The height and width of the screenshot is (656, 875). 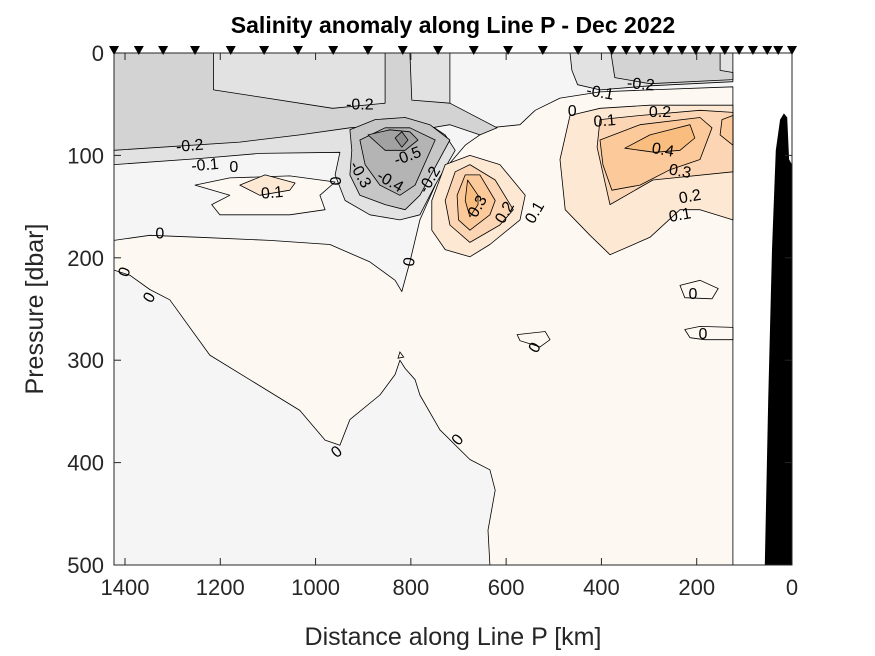 I want to click on y-axis-label: Pressure [dbar], so click(x=35, y=309).